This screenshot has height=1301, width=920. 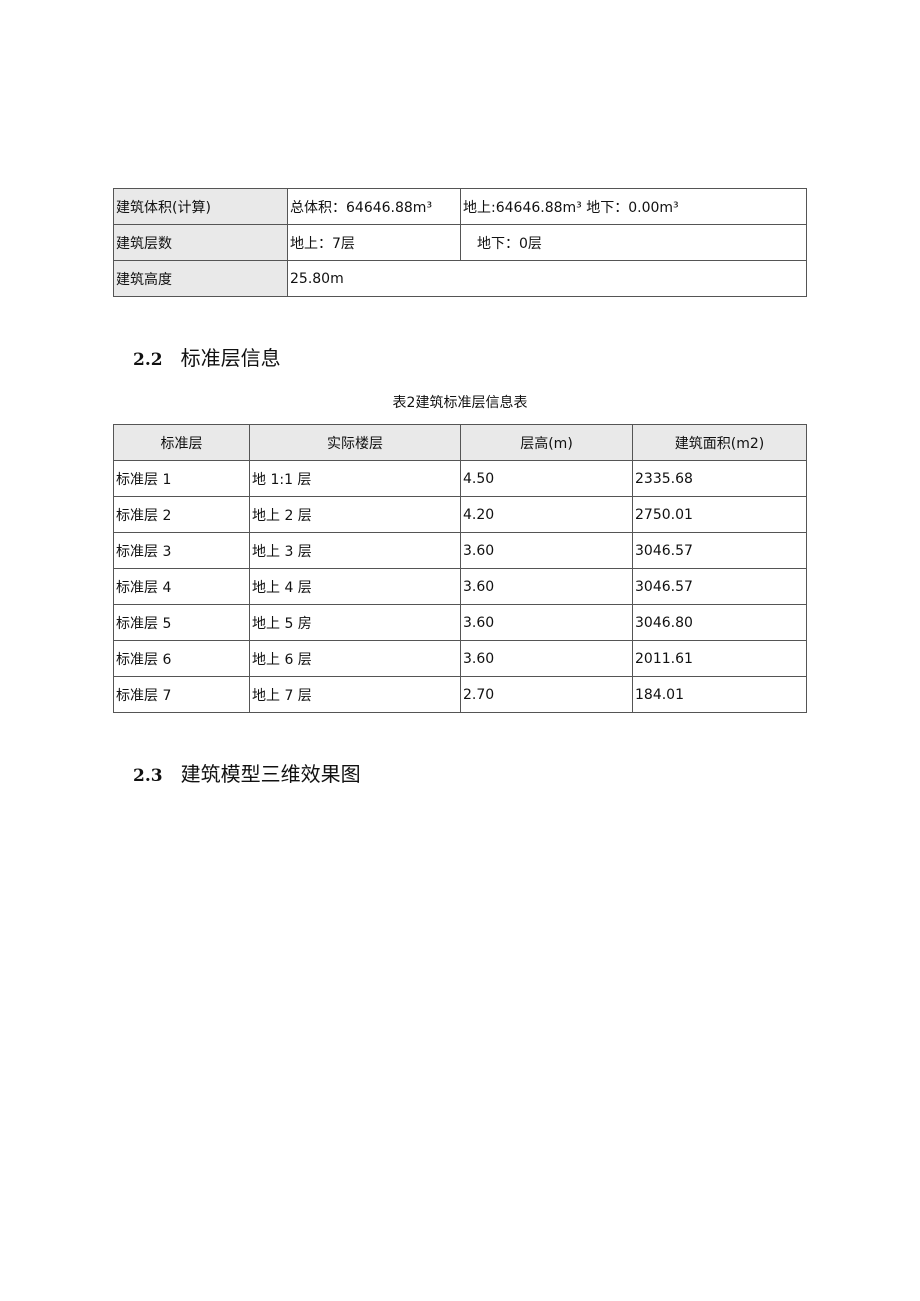 I want to click on section-heading: 2.2 标准层信息, so click(x=207, y=356).